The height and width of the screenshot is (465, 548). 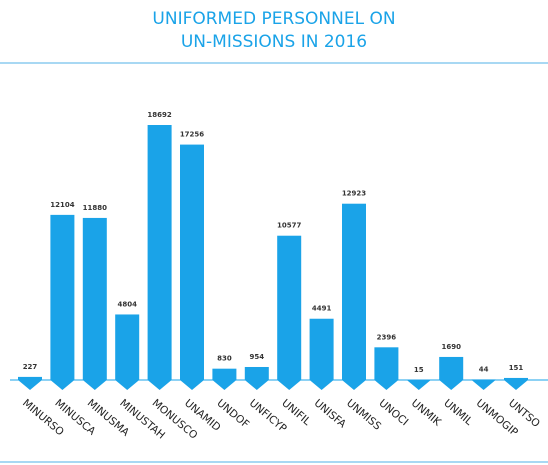 I want to click on value-label: 12923, so click(x=354, y=194).